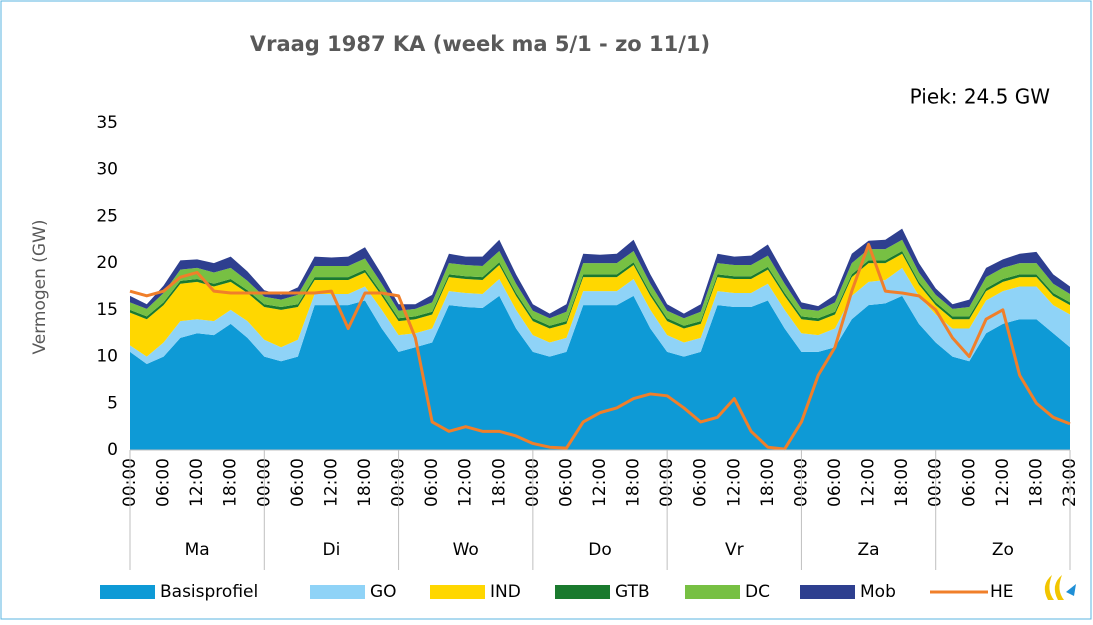 The image size is (1093, 625). What do you see at coordinates (480, 44) in the screenshot?
I see `chart-title: Vraag 1987 KA (week ma 5/1 - zo 11/1)` at bounding box center [480, 44].